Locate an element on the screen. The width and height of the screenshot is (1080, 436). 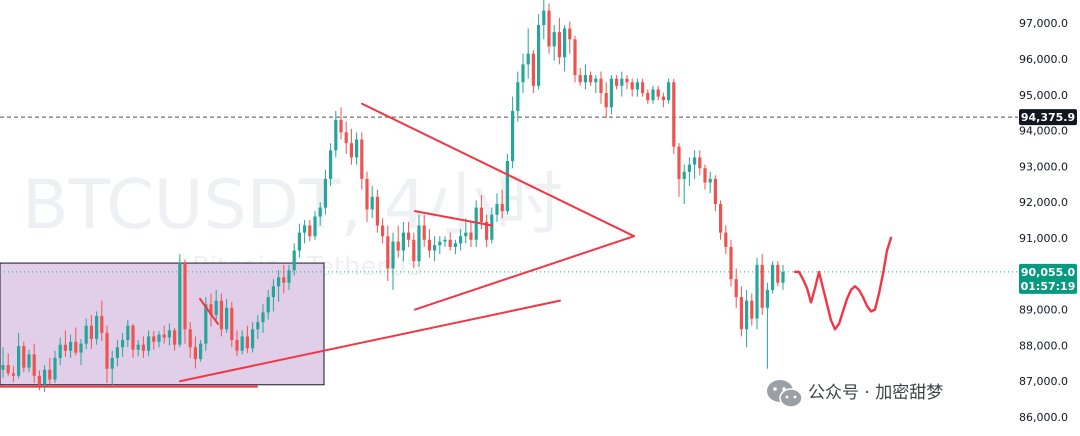
price-tick-label: 88,000.0 is located at coordinates (1043, 345).